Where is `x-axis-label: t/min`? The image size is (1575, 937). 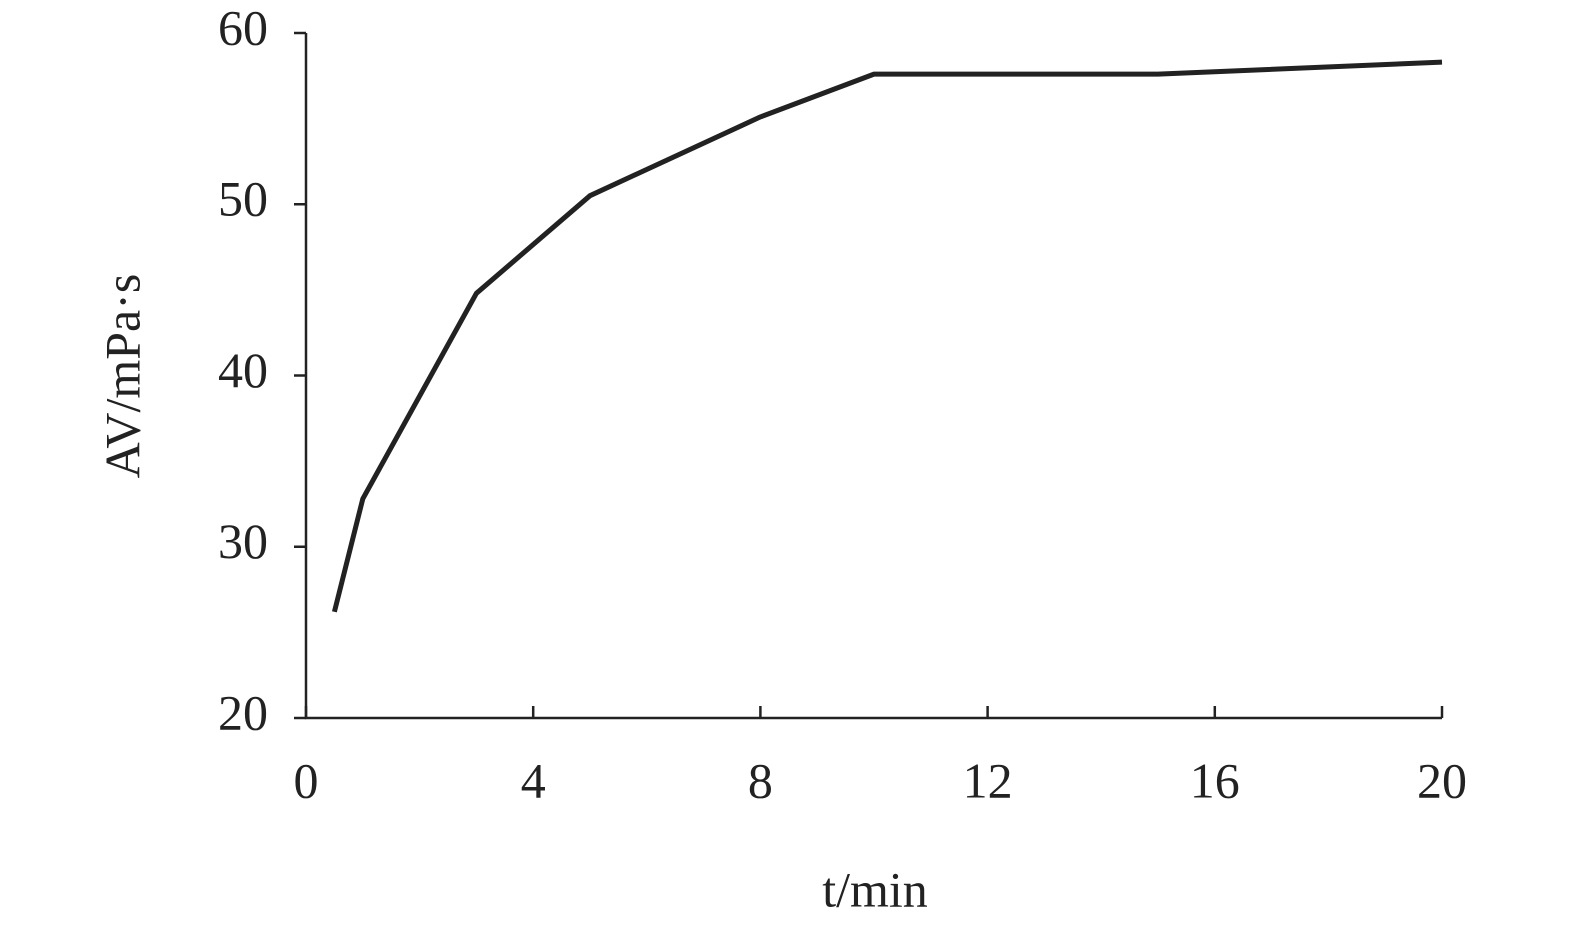
x-axis-label: t/min is located at coordinates (875, 889).